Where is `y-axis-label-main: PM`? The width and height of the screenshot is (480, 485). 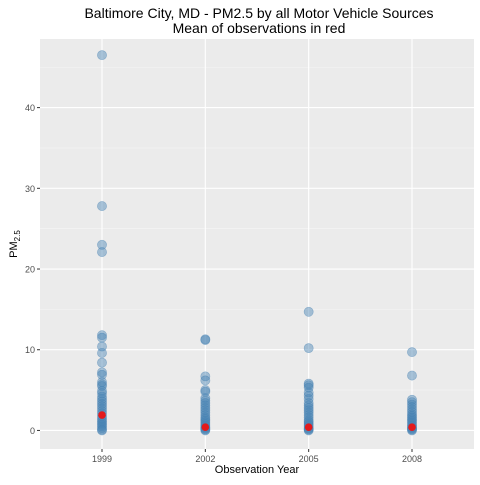
y-axis-label-main: PM is located at coordinates (14, 249).